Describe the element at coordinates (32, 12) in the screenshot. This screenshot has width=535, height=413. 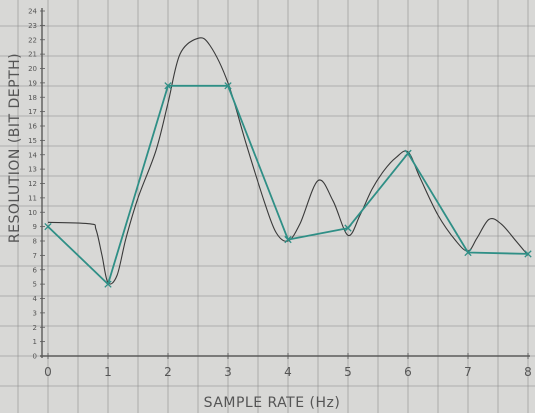
I see `y-tick-label: 24` at that location.